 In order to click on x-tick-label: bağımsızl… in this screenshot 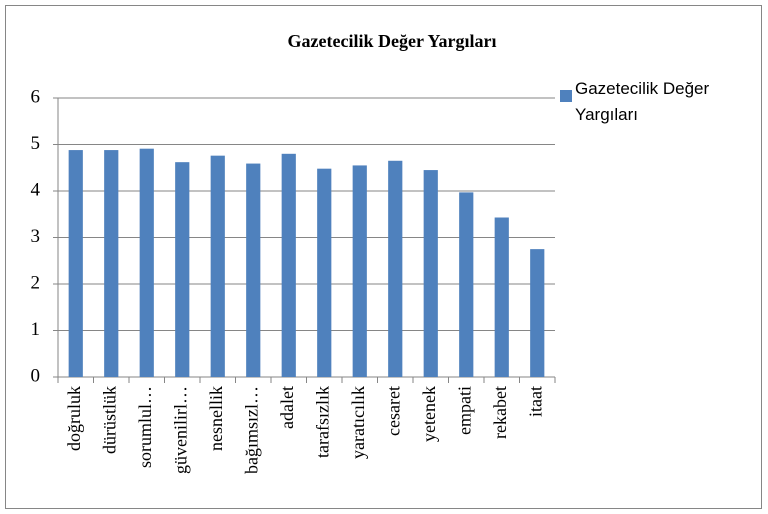, I will do `click(251, 430)`.